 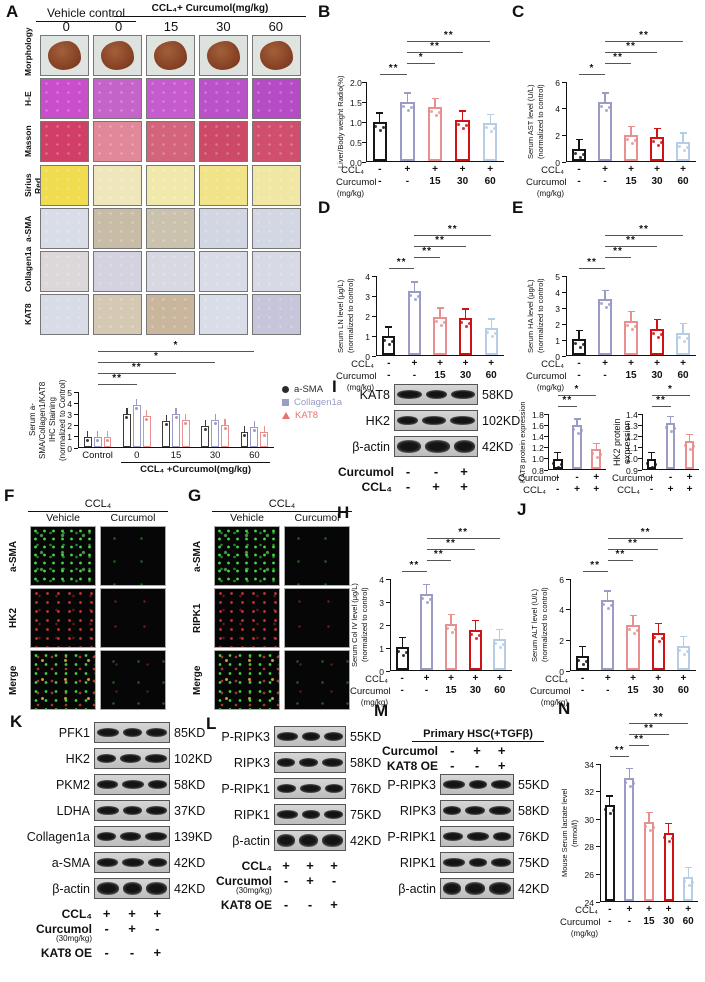 I want to click on y-tick-label: 0, so click(x=69, y=448).